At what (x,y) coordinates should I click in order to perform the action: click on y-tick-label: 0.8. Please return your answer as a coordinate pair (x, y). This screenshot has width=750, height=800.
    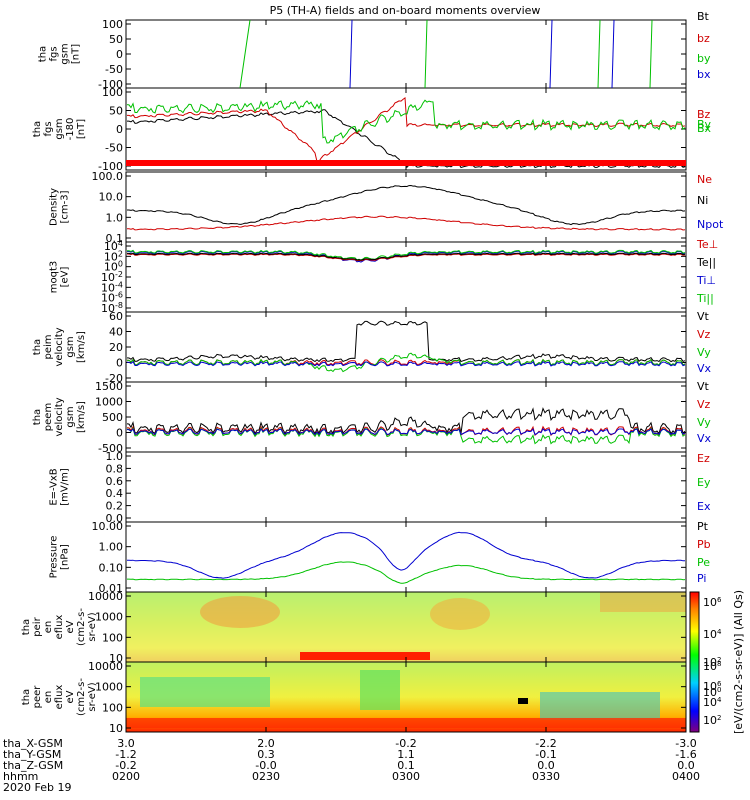
    Looking at the image, I should click on (115, 468).